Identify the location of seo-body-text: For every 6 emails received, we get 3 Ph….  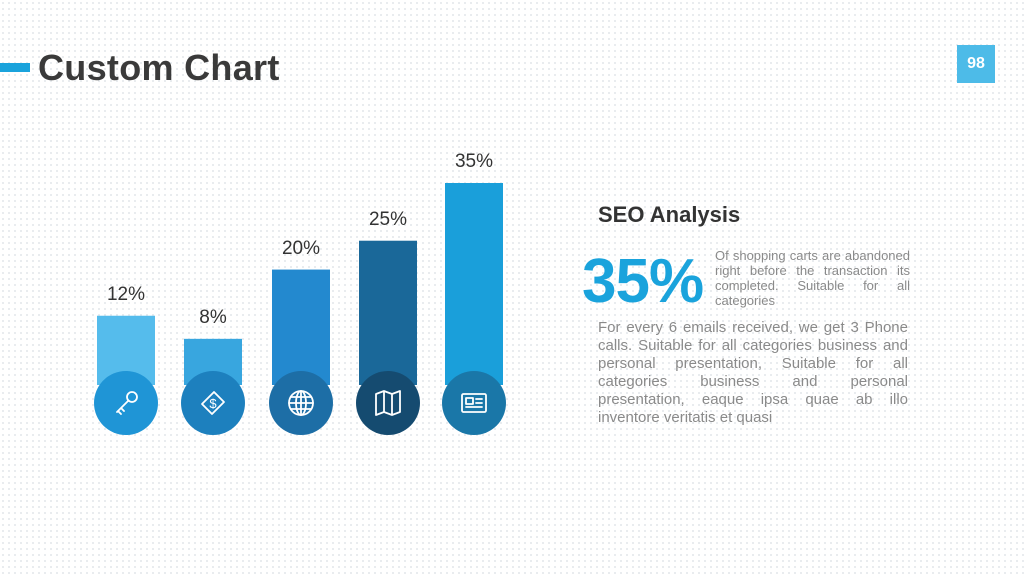
(753, 372).